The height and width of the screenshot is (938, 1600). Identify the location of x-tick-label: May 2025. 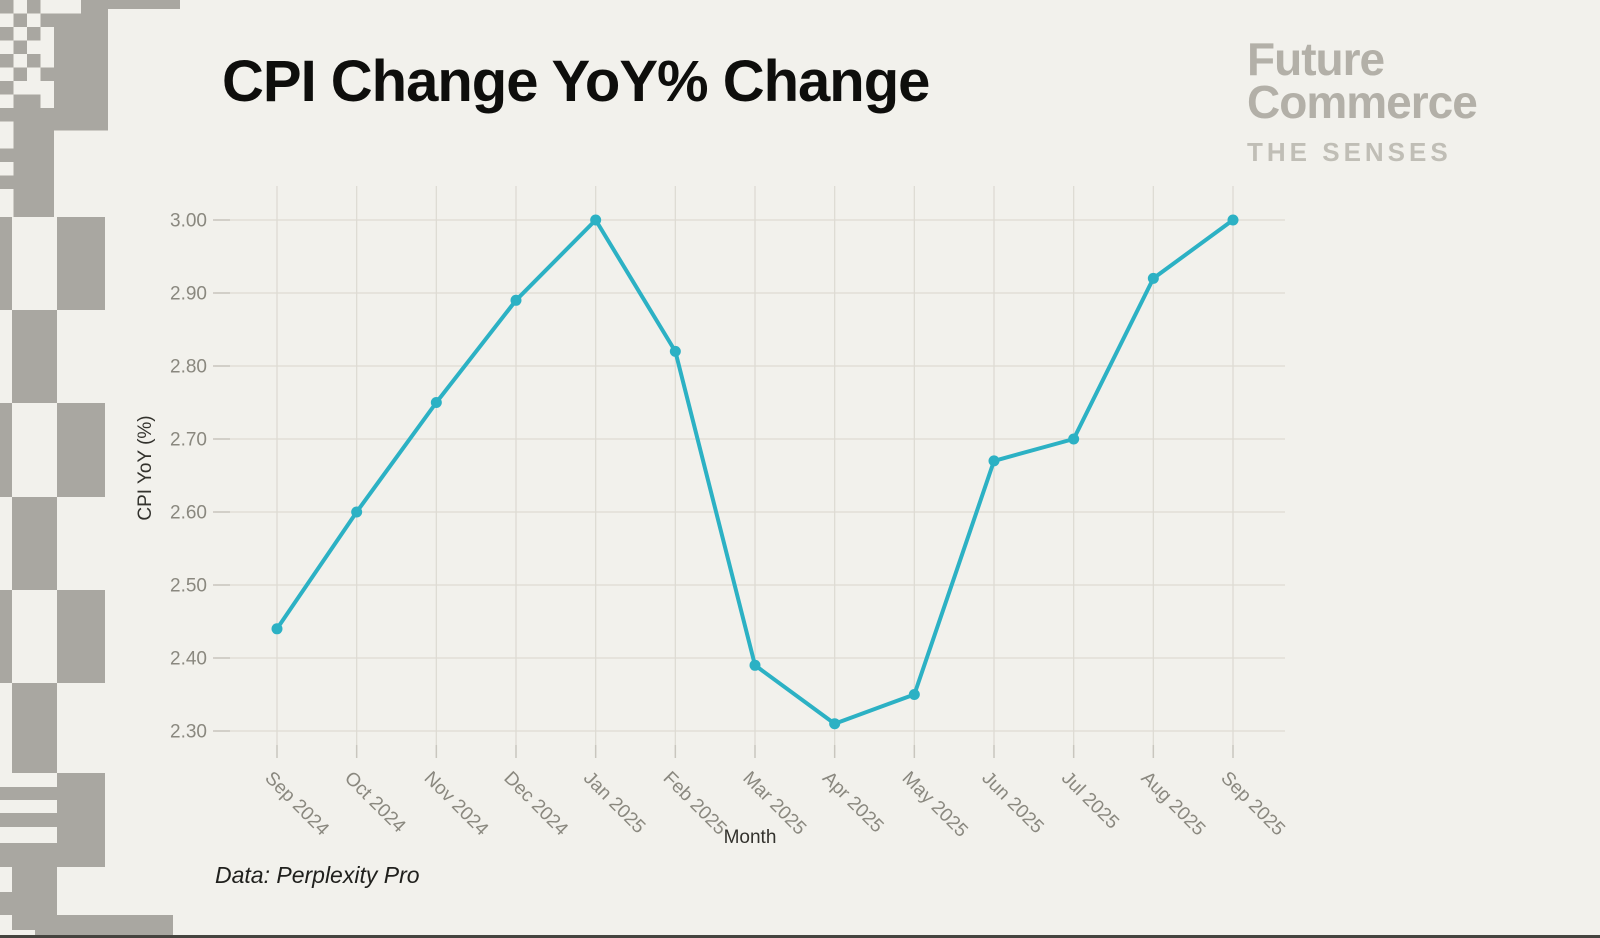
(935, 805).